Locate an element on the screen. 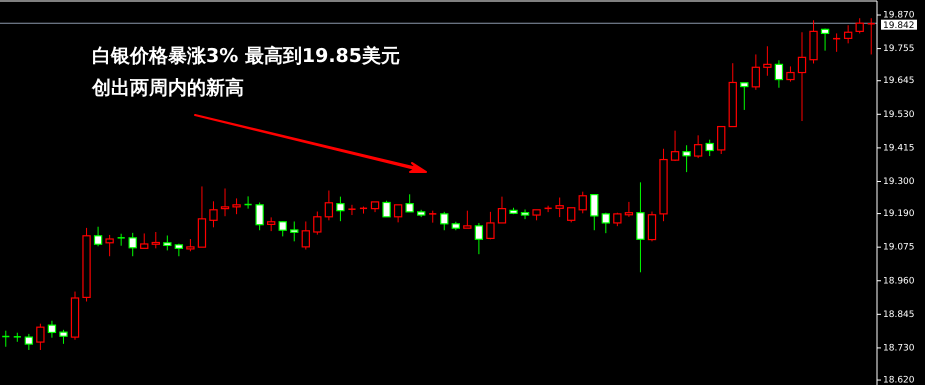  y-tick-label: 19.755 is located at coordinates (898, 49).